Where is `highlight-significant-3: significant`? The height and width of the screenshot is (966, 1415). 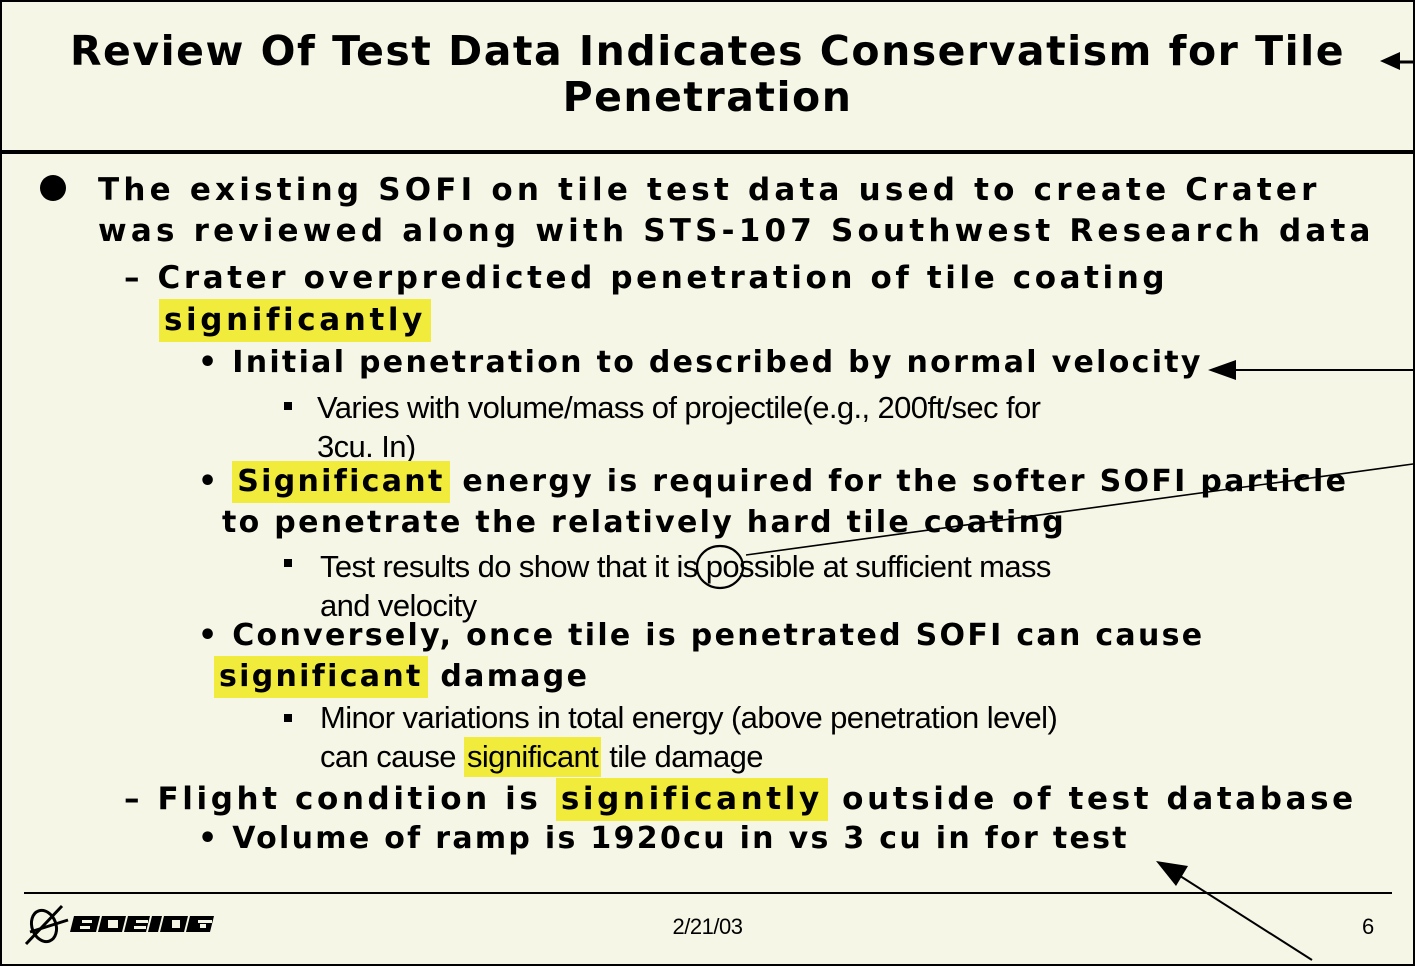
highlight-significant-3: significant is located at coordinates (321, 677).